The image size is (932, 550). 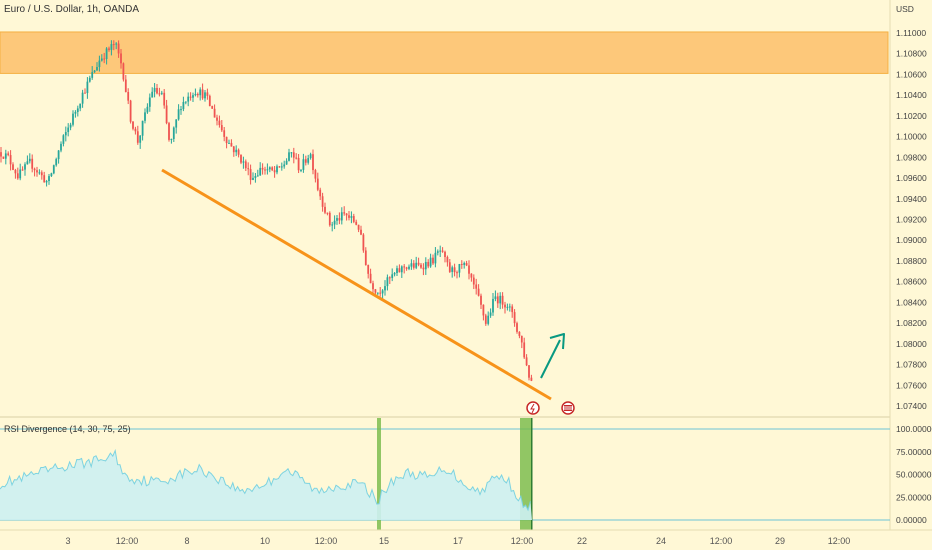 I want to click on price-axis, so click(x=911, y=265).